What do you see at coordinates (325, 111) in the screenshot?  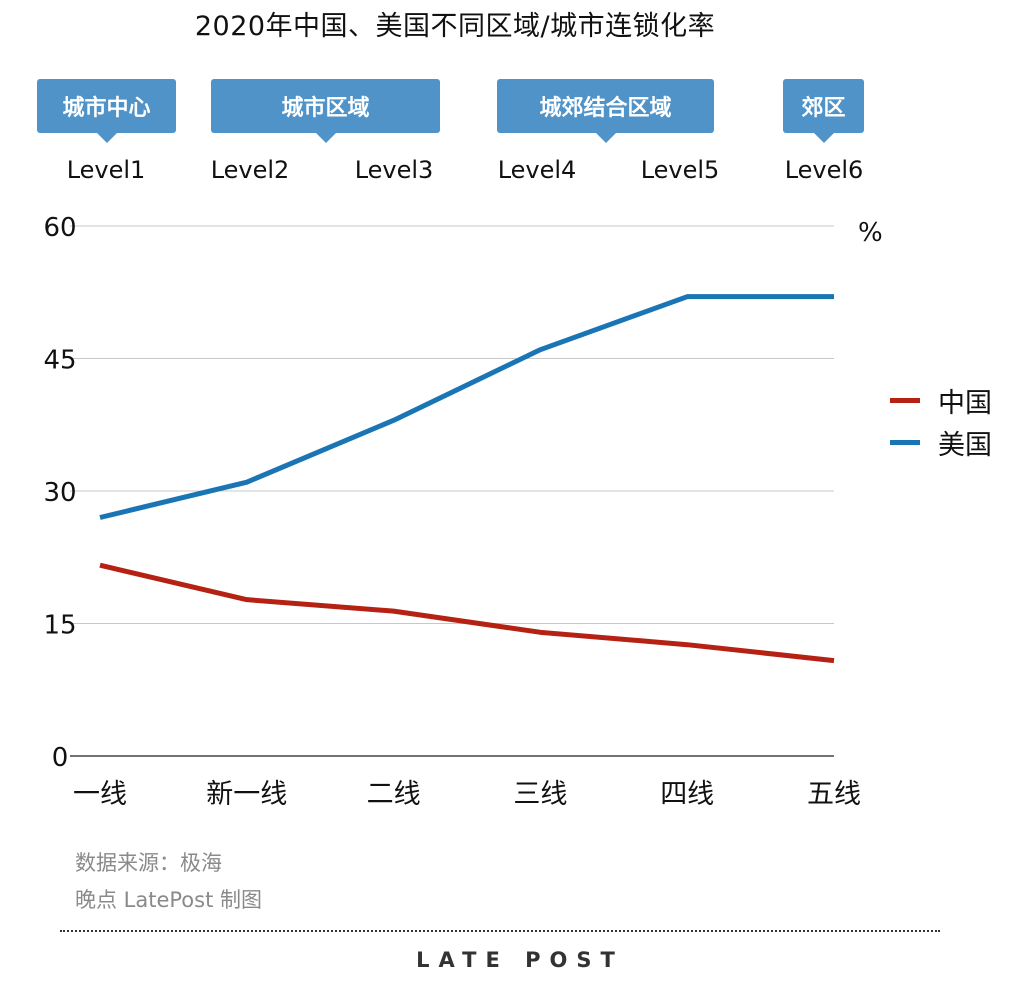 I see `zone-label-city-area: 城市区域` at bounding box center [325, 111].